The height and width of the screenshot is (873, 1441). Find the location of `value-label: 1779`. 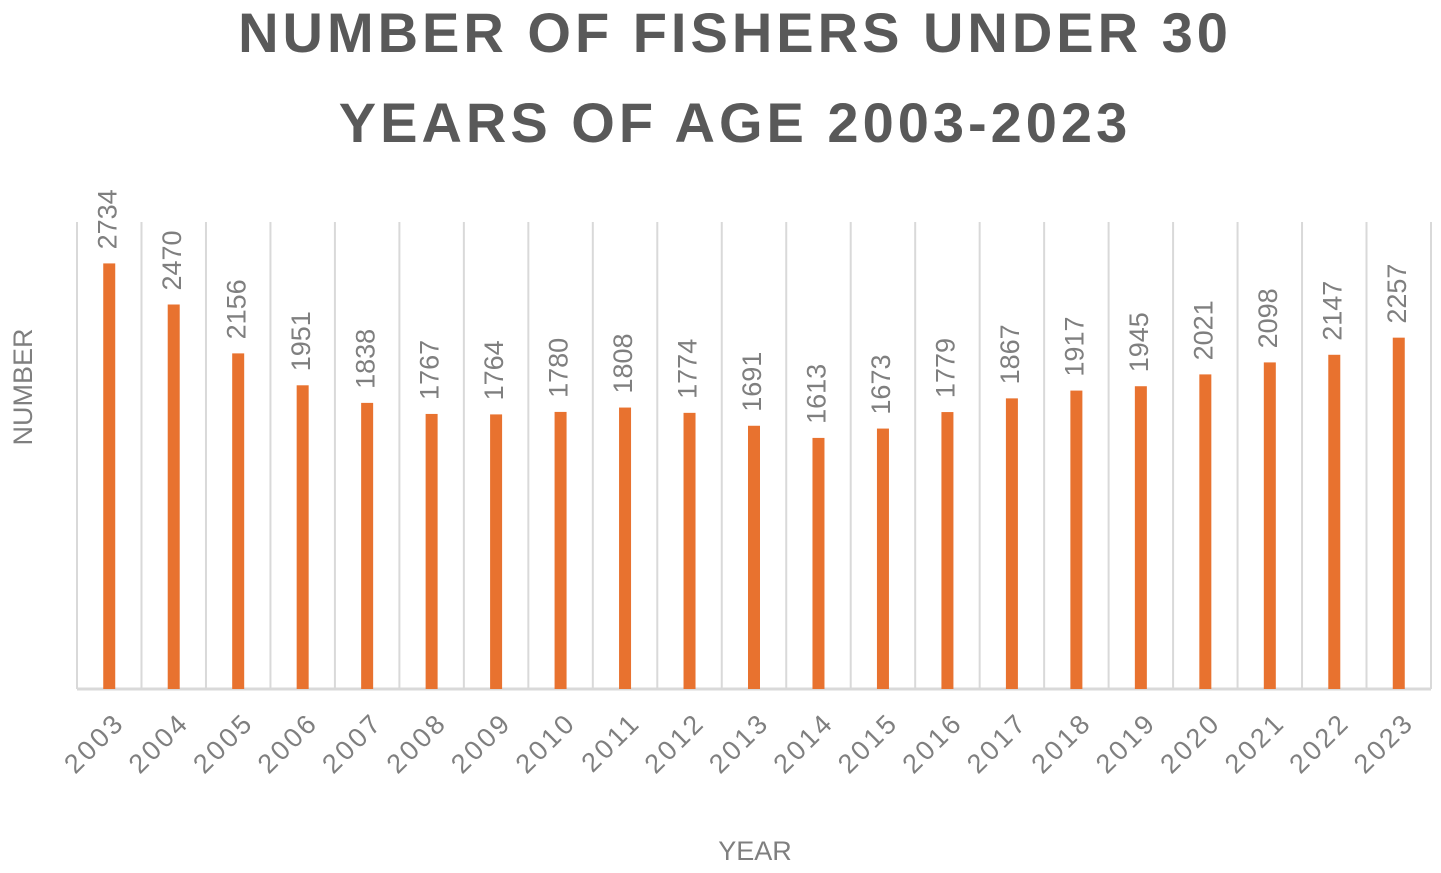

value-label: 1779 is located at coordinates (946, 368).